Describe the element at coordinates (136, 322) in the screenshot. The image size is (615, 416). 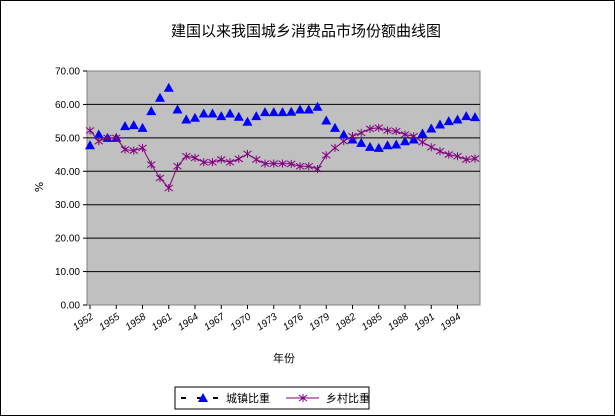
I see `x-tick-label: 1958` at that location.